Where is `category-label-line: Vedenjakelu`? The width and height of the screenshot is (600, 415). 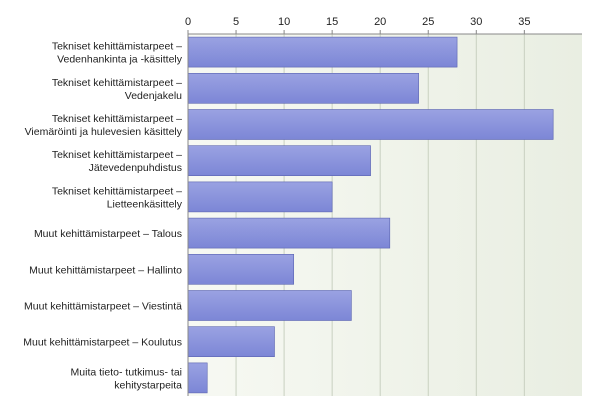 category-label-line: Vedenjakelu is located at coordinates (153, 96).